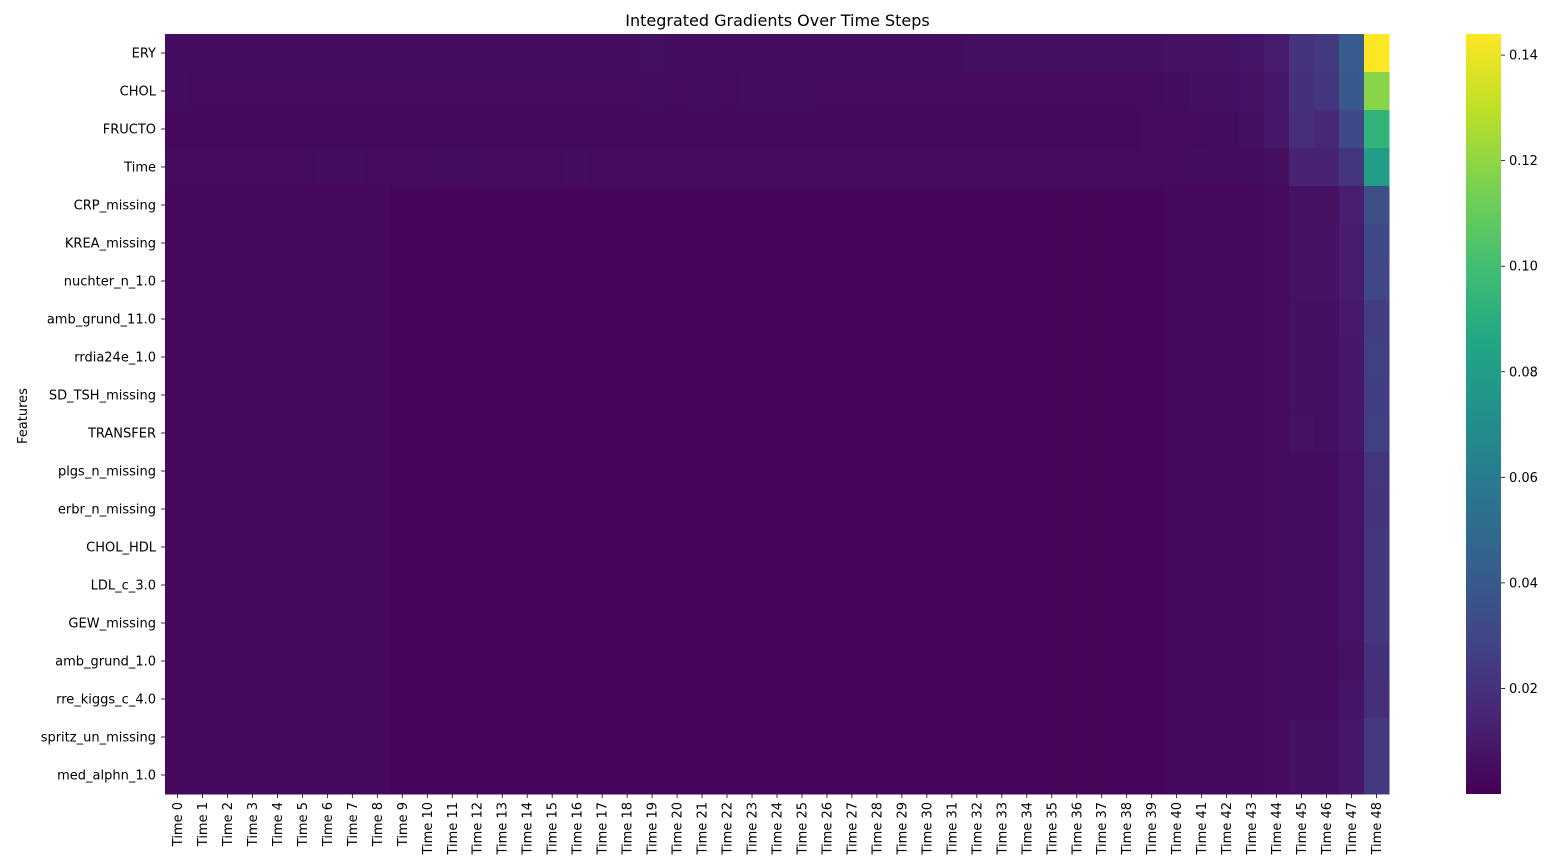 The width and height of the screenshot is (1562, 862). I want to click on x-tick-label: Time 25, so click(802, 829).